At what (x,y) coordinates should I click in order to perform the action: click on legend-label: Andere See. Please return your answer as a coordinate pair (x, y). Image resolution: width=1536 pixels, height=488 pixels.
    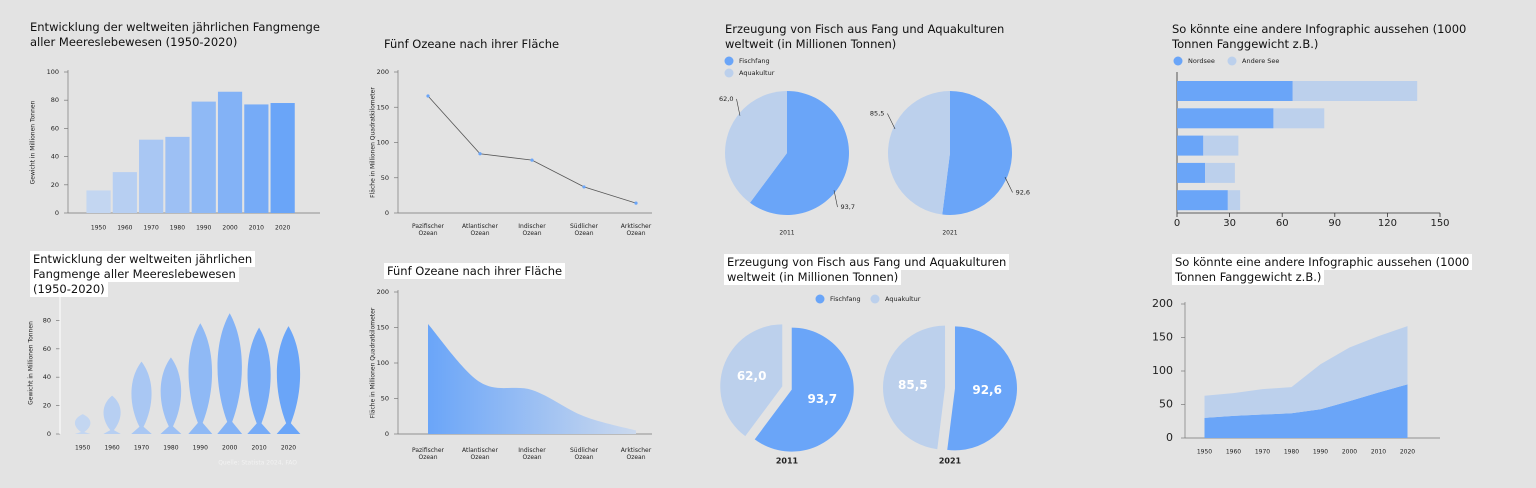
    Looking at the image, I should click on (1260, 61).